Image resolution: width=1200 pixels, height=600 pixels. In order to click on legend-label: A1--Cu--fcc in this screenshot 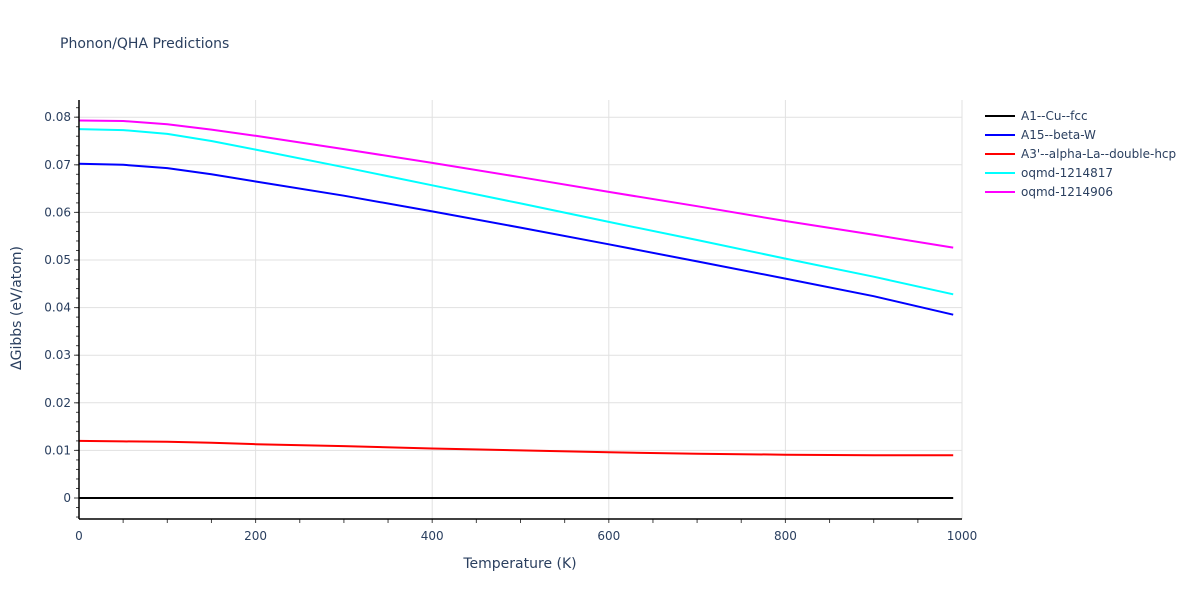, I will do `click(1054, 115)`.